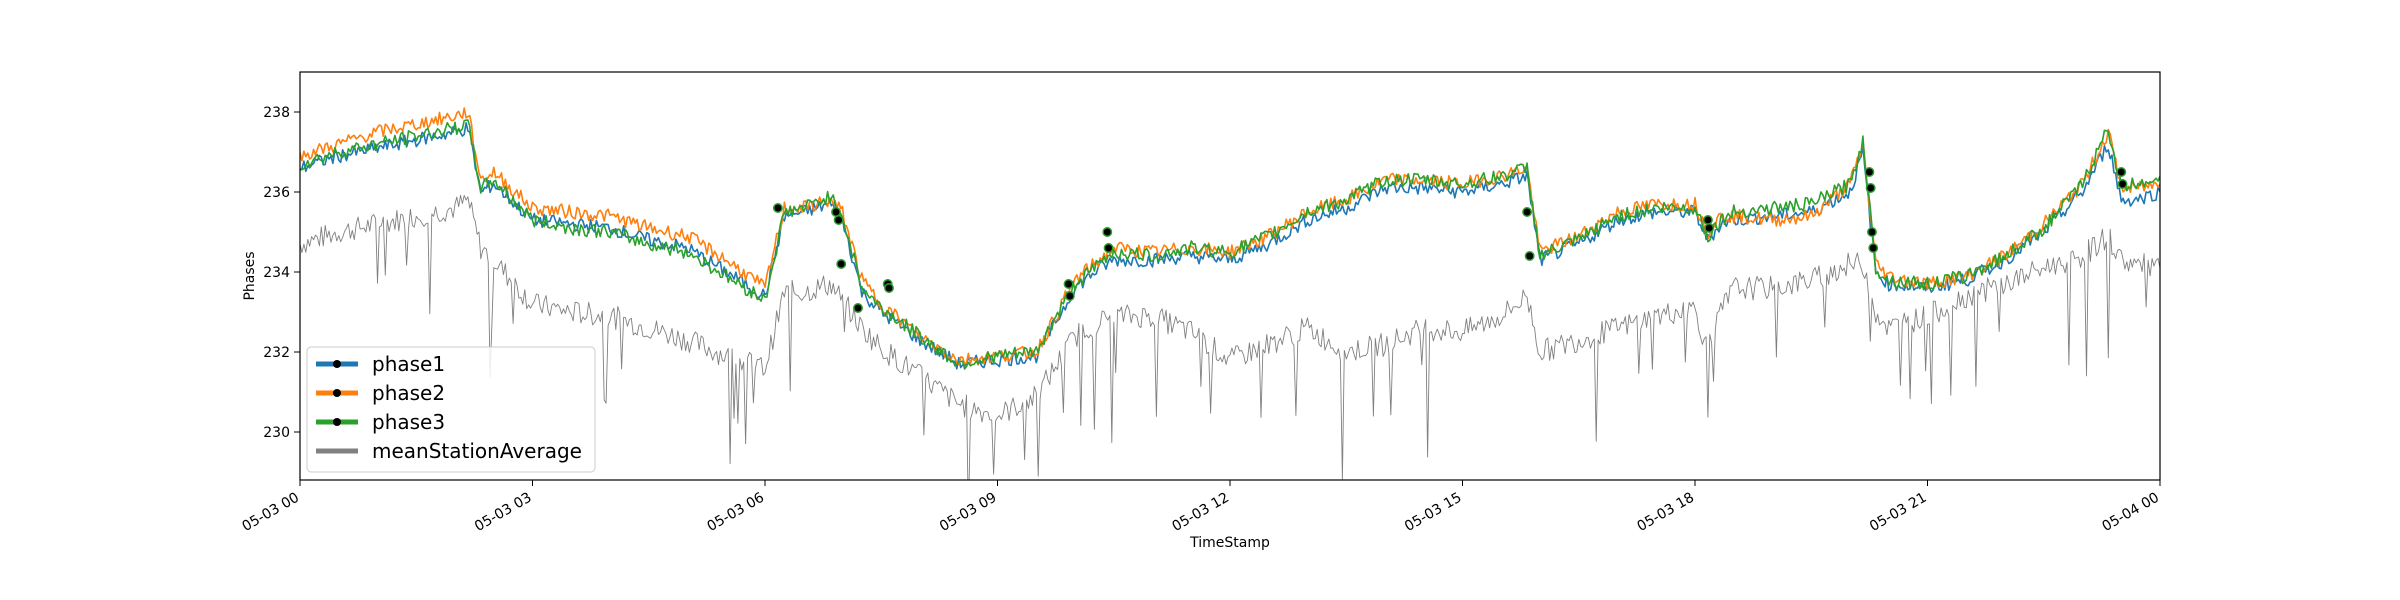 This screenshot has width=2400, height=600. I want to click on y-tick-label-234: 234, so click(276, 273).